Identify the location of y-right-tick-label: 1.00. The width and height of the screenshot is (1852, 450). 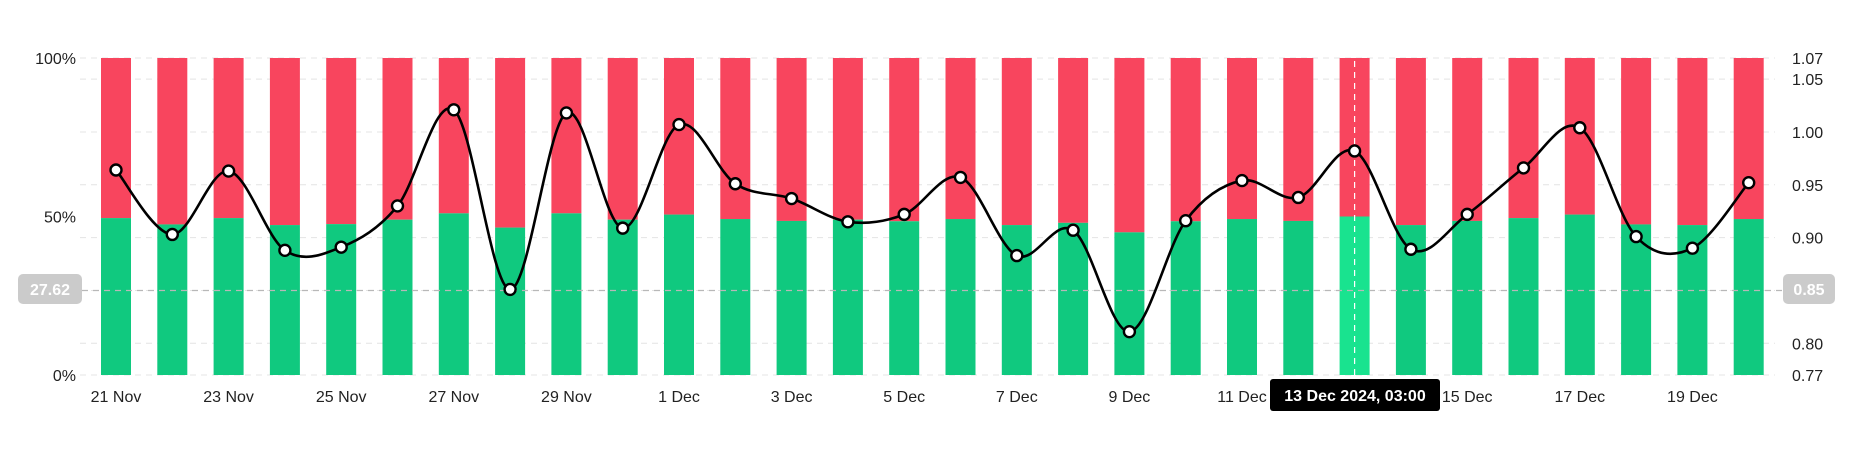
(1807, 133).